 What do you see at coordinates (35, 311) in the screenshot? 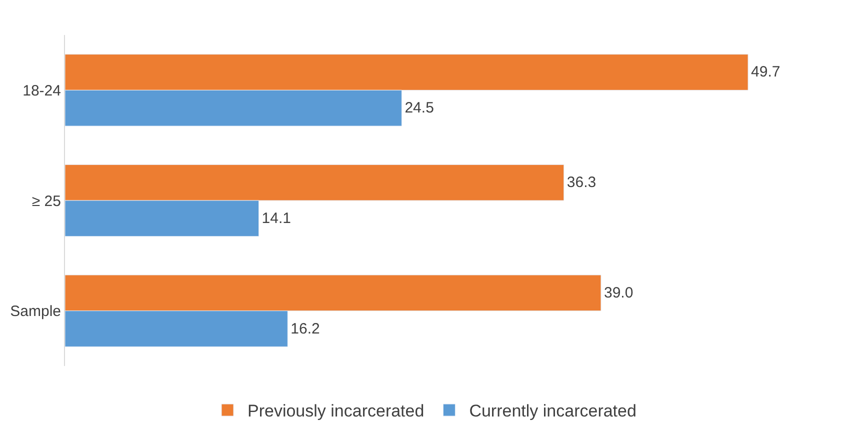
I see `y-tick-label: Sample` at bounding box center [35, 311].